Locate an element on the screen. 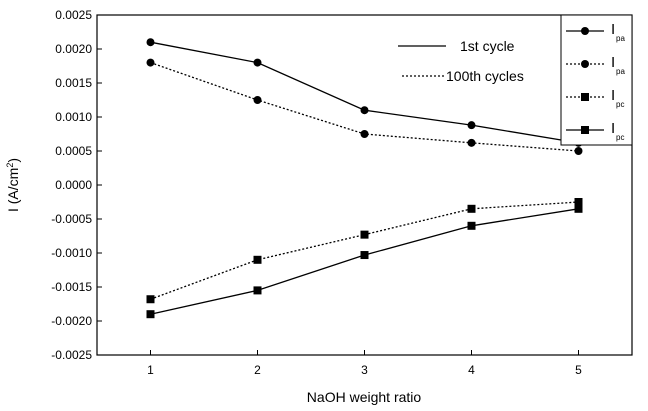  y-axis-label: I (A/cm2) is located at coordinates (13, 185).